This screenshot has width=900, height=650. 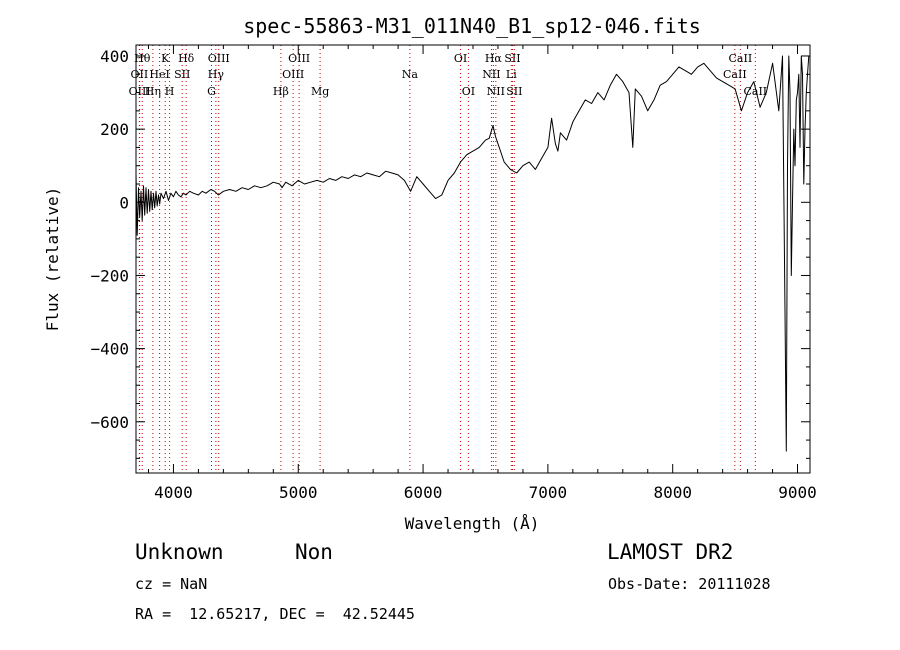 What do you see at coordinates (689, 584) in the screenshot?
I see `obs-date: Obs-Date: 20111028` at bounding box center [689, 584].